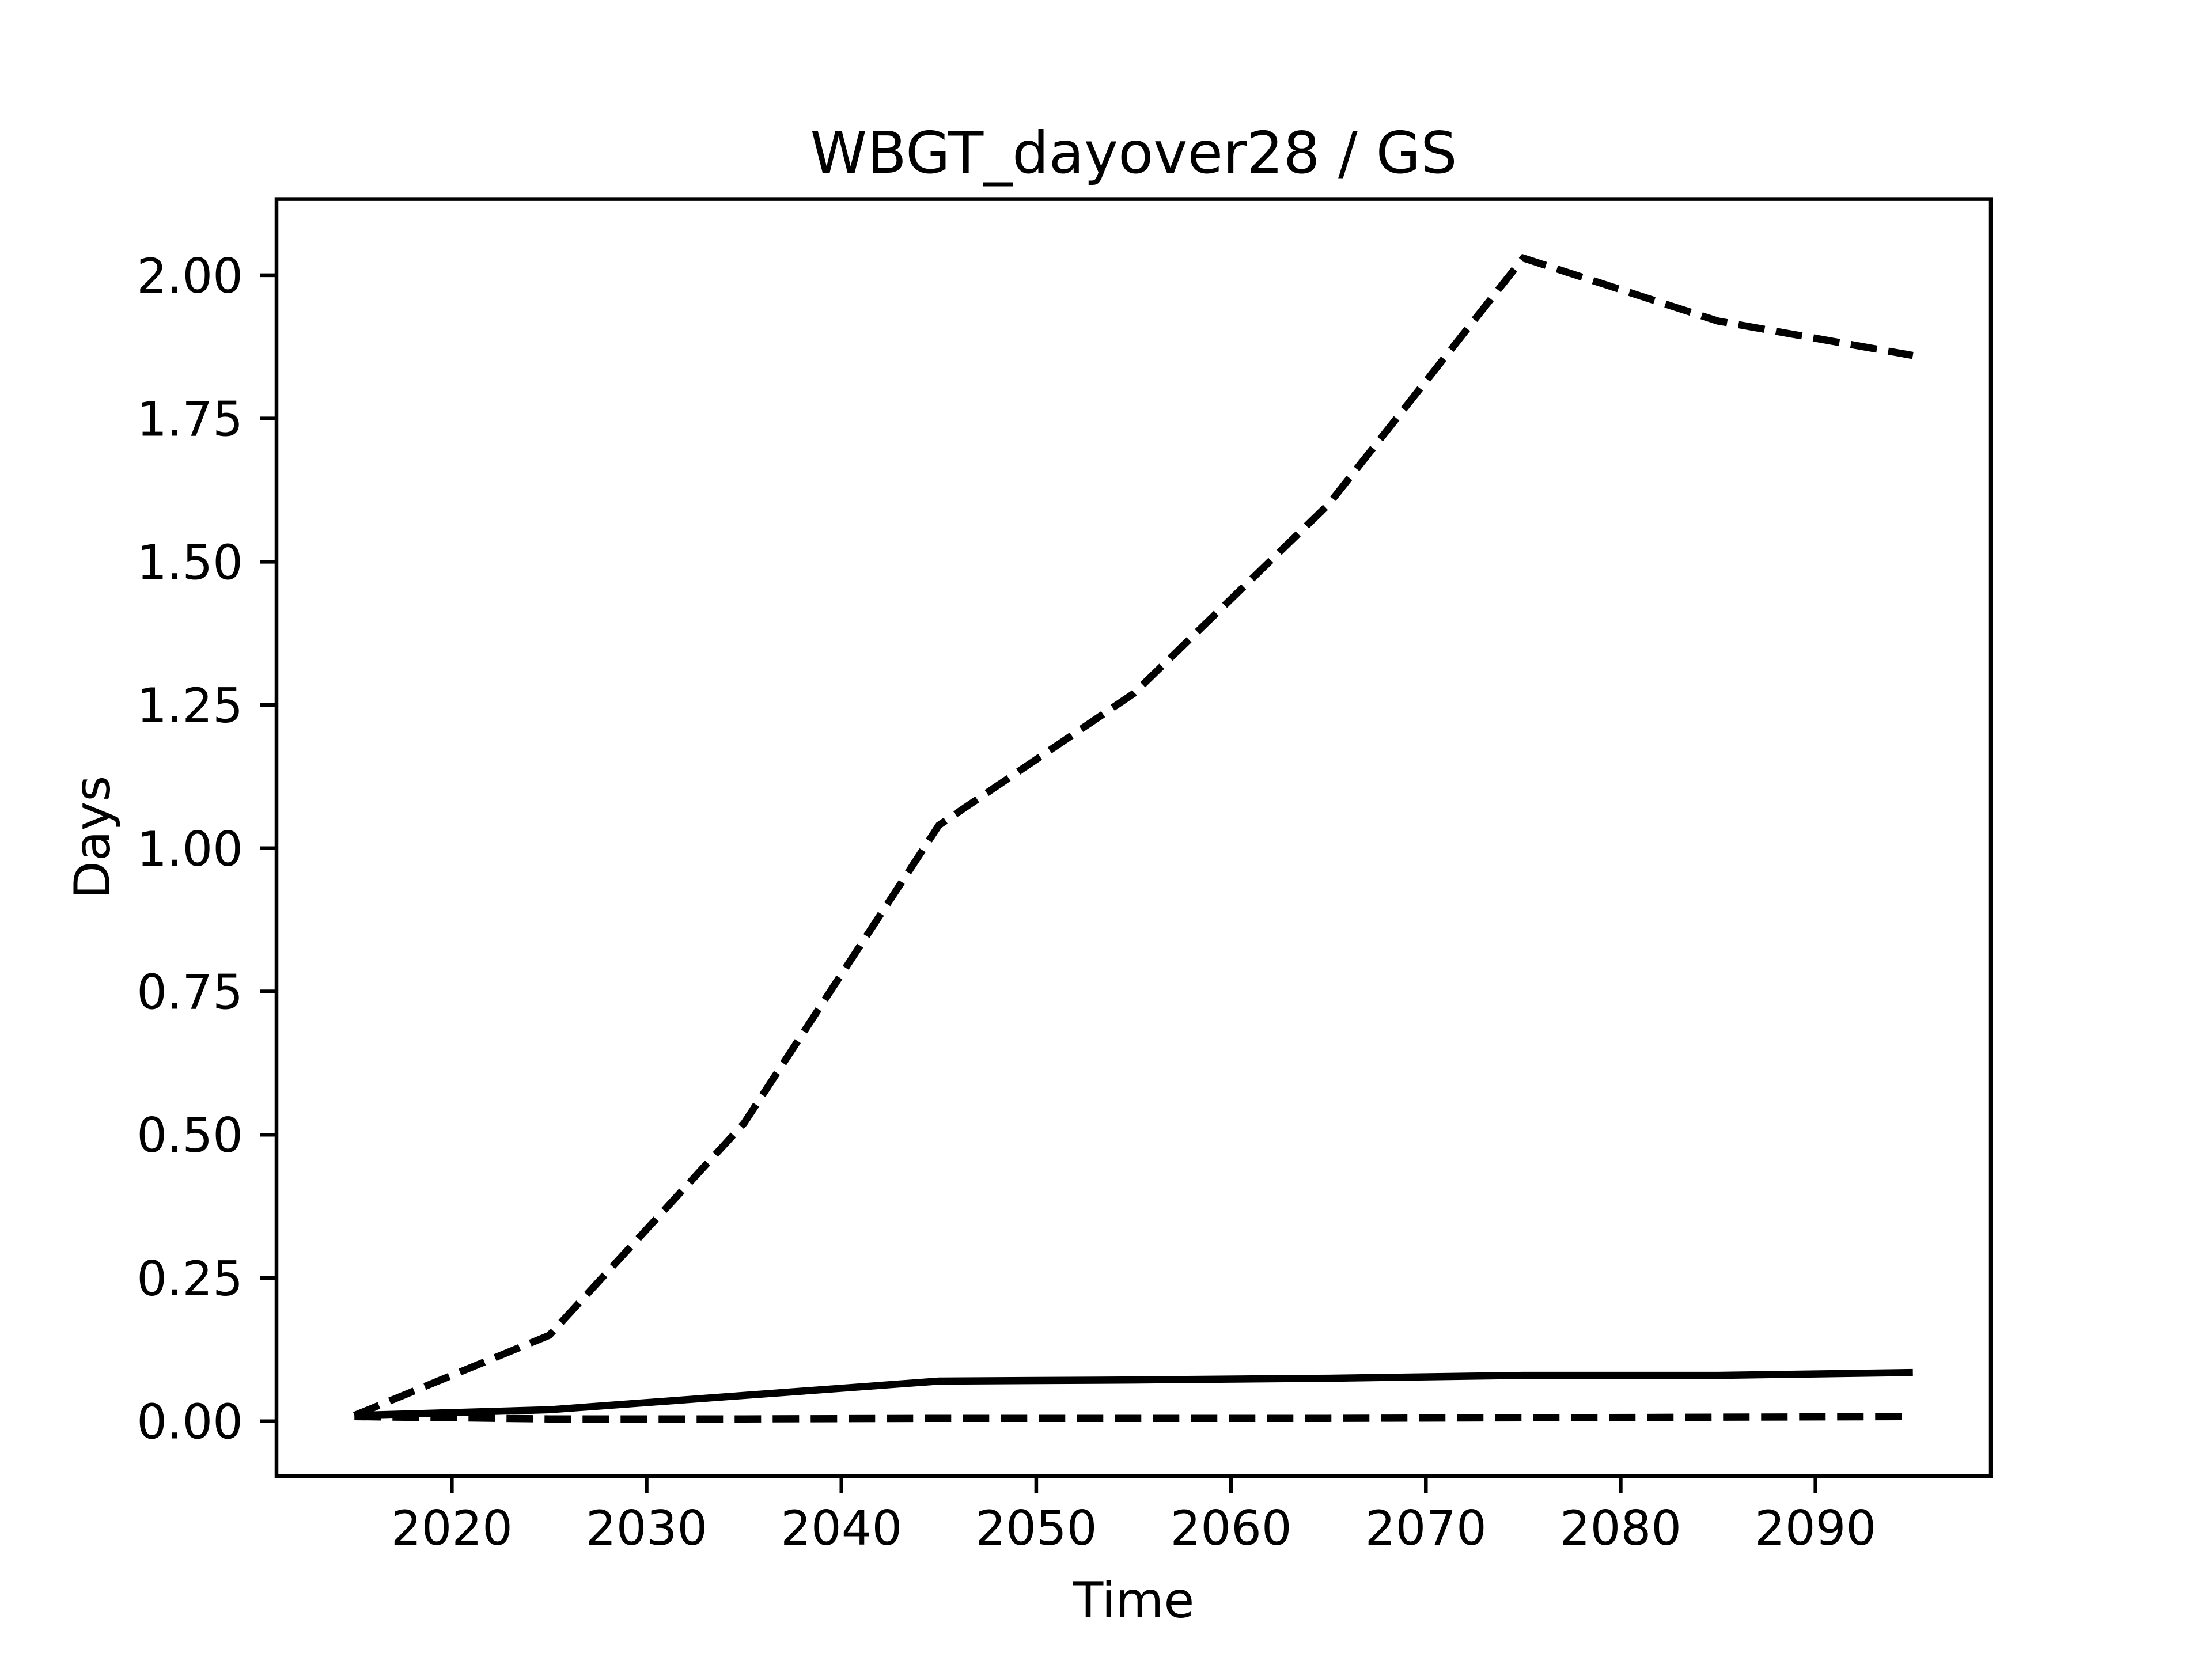 The image size is (2212, 1661). I want to click on x-tick-label: 2060, so click(1230, 1528).